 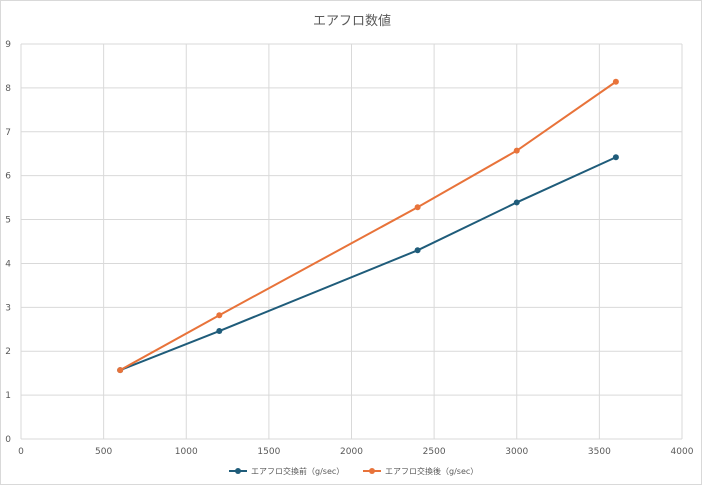 I want to click on x-tick-label: 500, so click(x=103, y=452).